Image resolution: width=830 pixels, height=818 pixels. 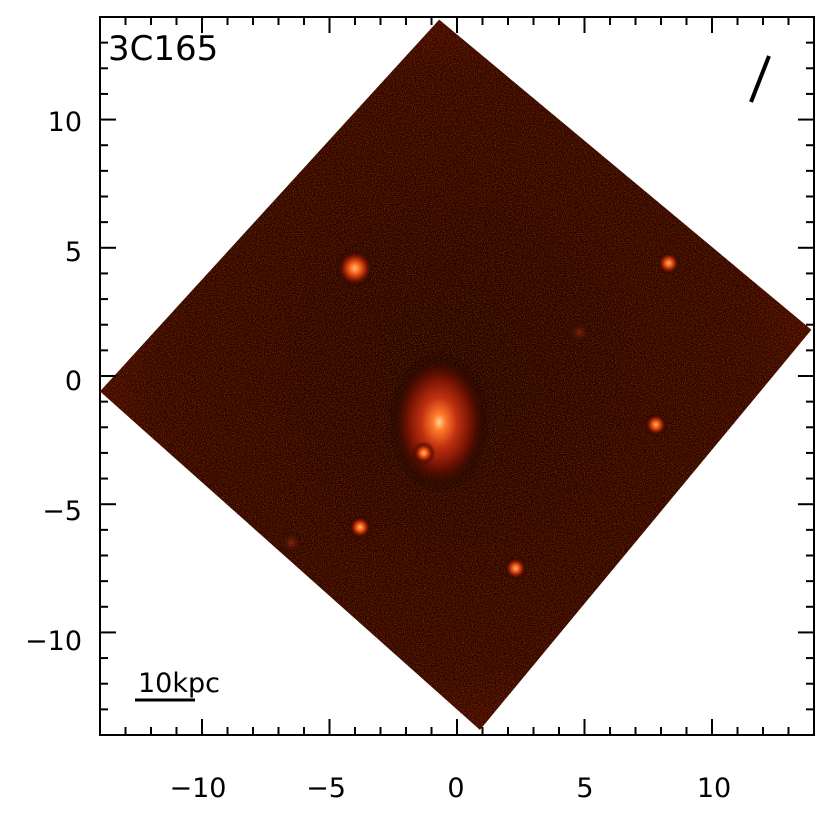 What do you see at coordinates (439, 422) in the screenshot?
I see `host-galaxy-source` at bounding box center [439, 422].